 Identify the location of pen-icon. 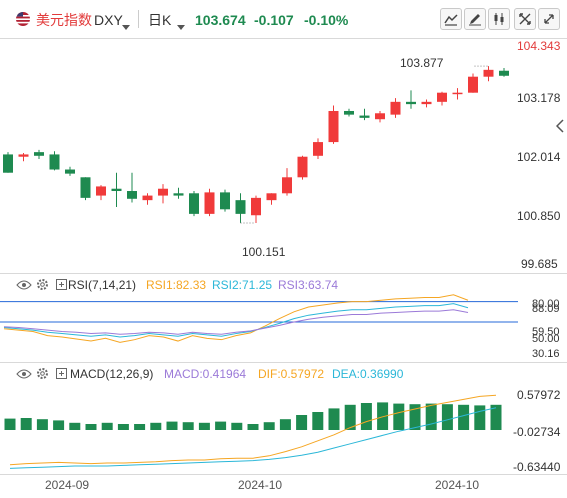
(475, 20).